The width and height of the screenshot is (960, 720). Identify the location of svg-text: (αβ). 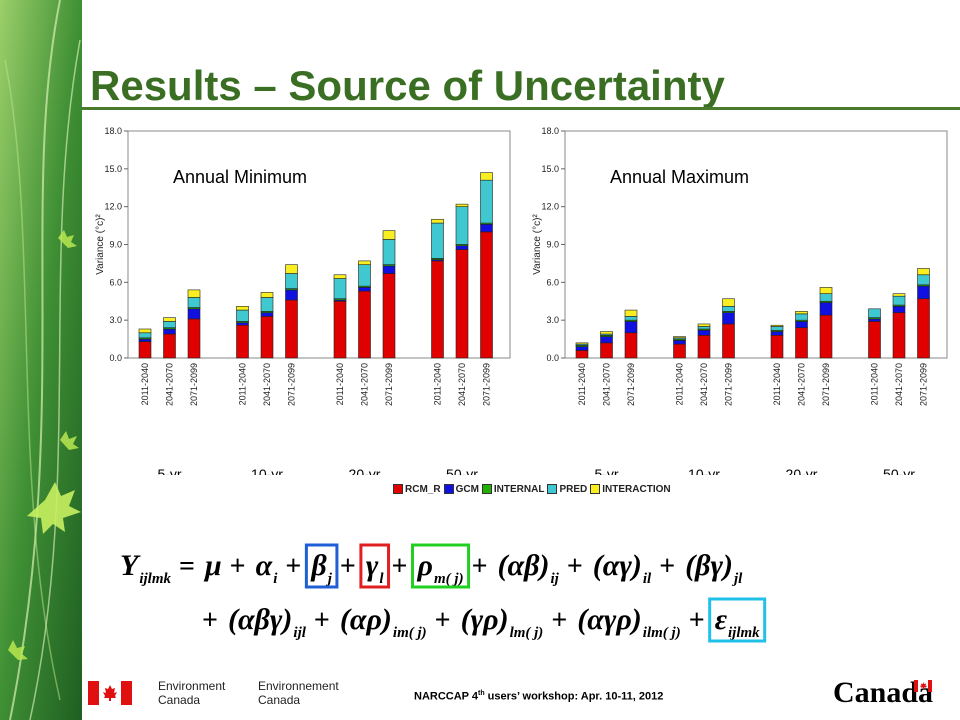
(524, 565).